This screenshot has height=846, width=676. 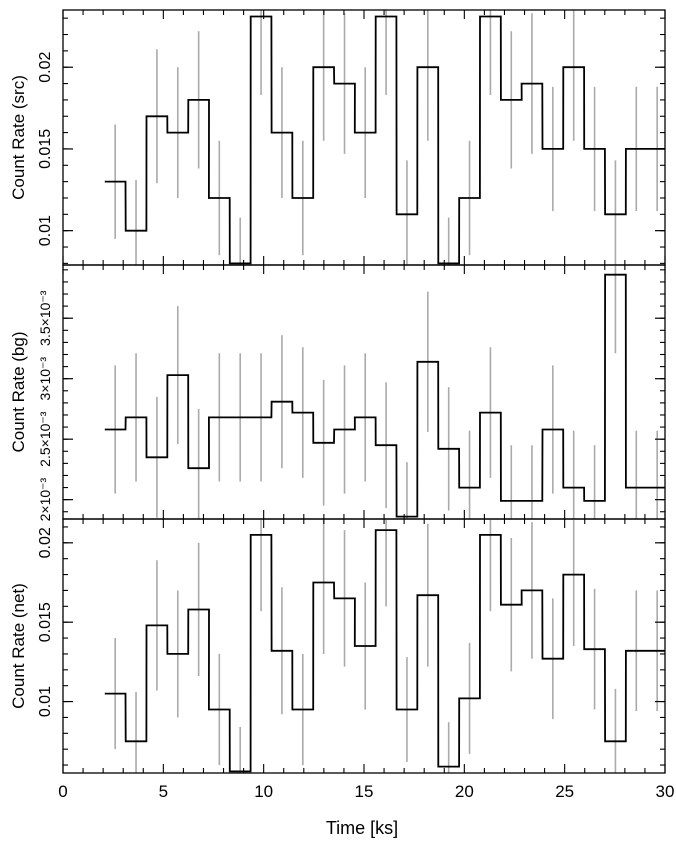 What do you see at coordinates (362, 828) in the screenshot?
I see `x-axis-label: Time [ks]` at bounding box center [362, 828].